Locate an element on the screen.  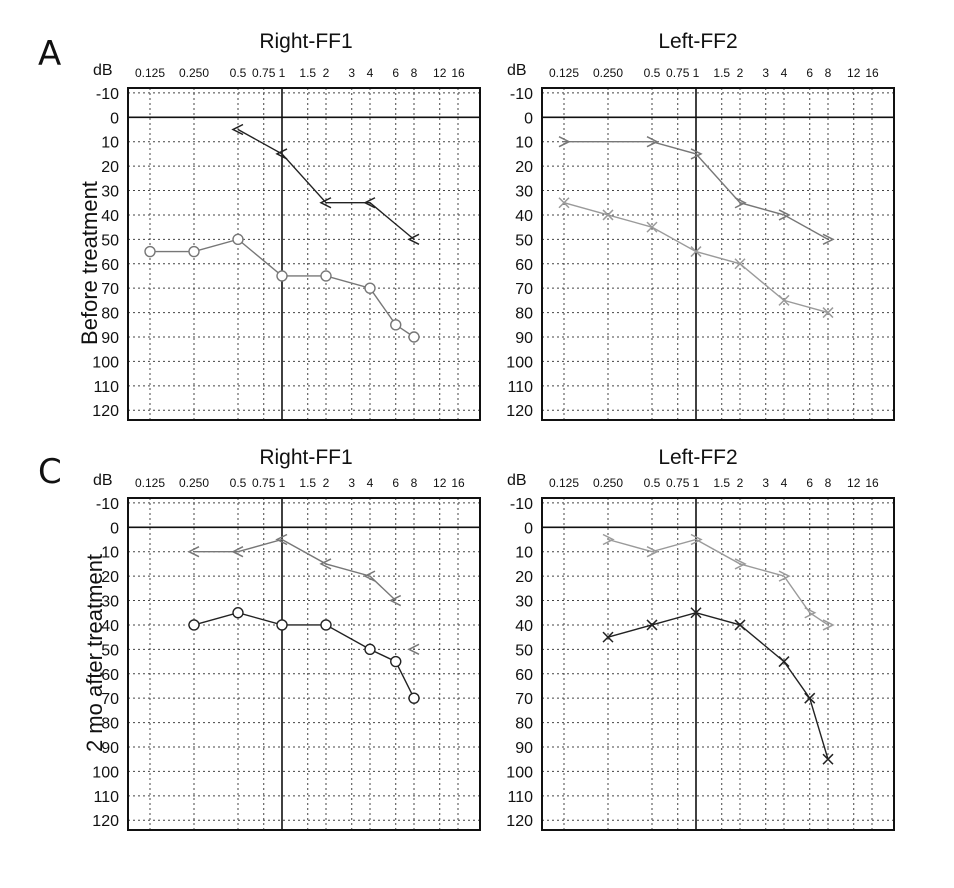
y-tick-label: -10 is located at coordinates (521, 94).